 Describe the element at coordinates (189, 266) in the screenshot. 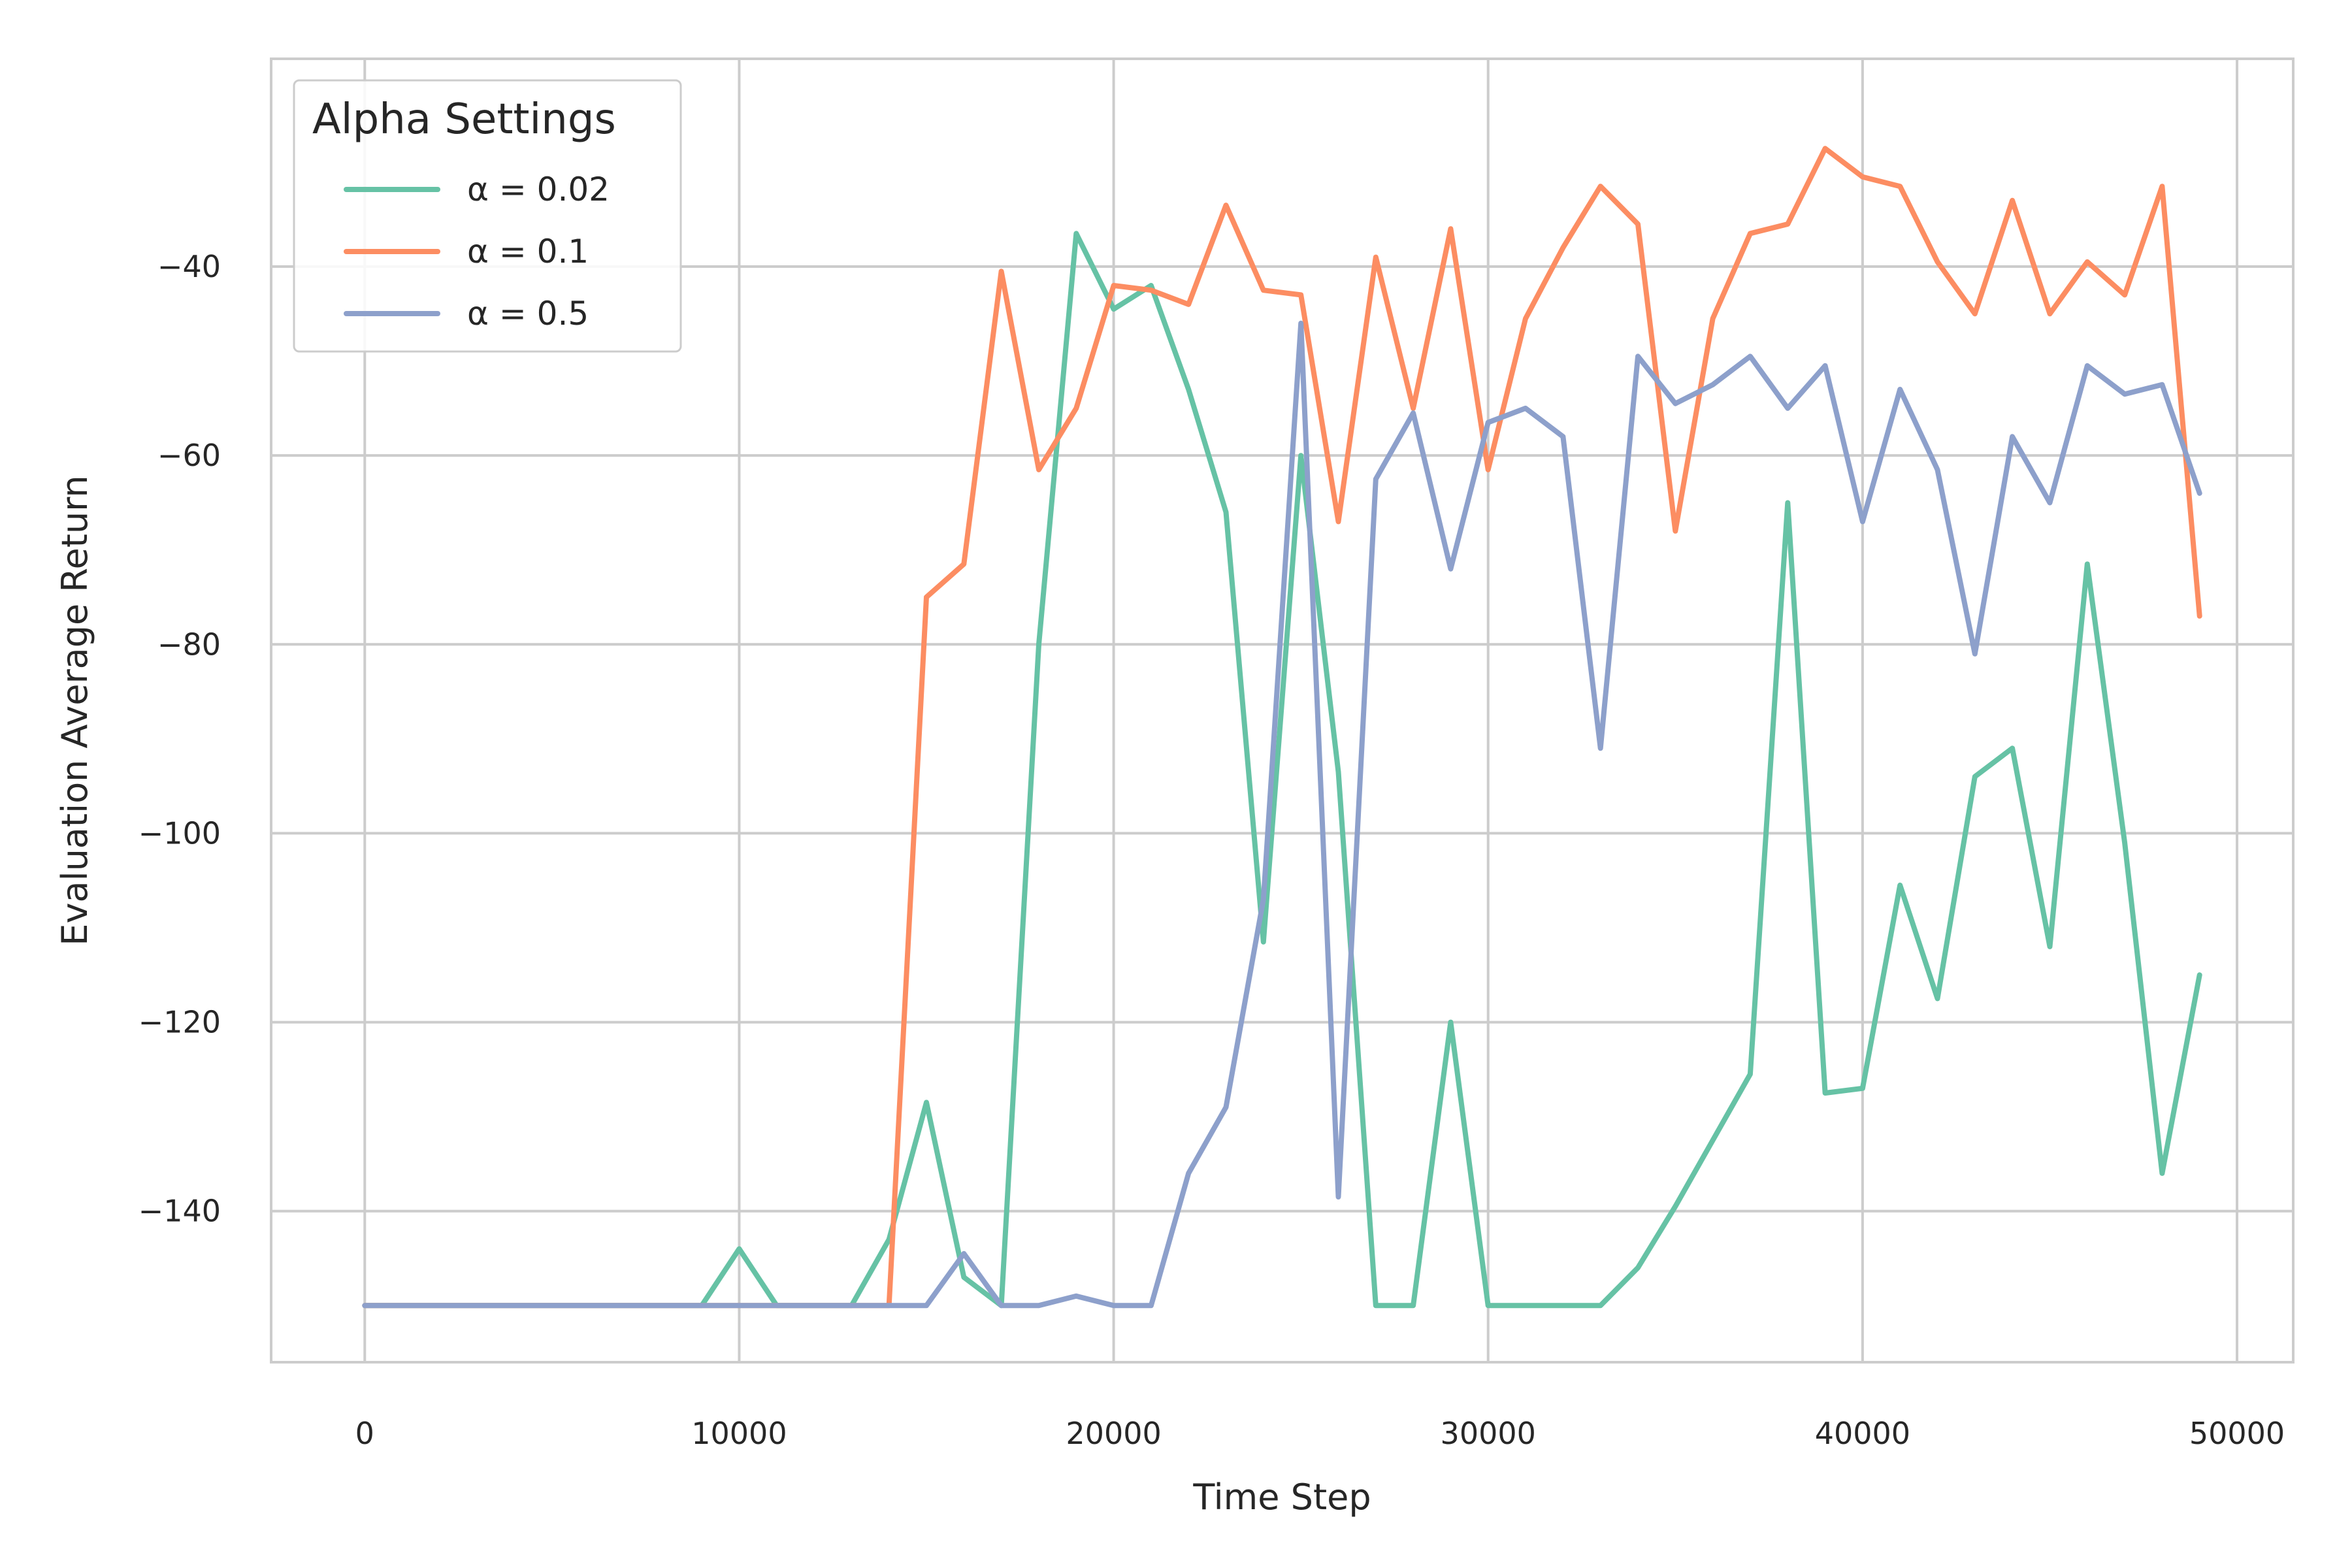

I see `y-tick-label: −40` at that location.